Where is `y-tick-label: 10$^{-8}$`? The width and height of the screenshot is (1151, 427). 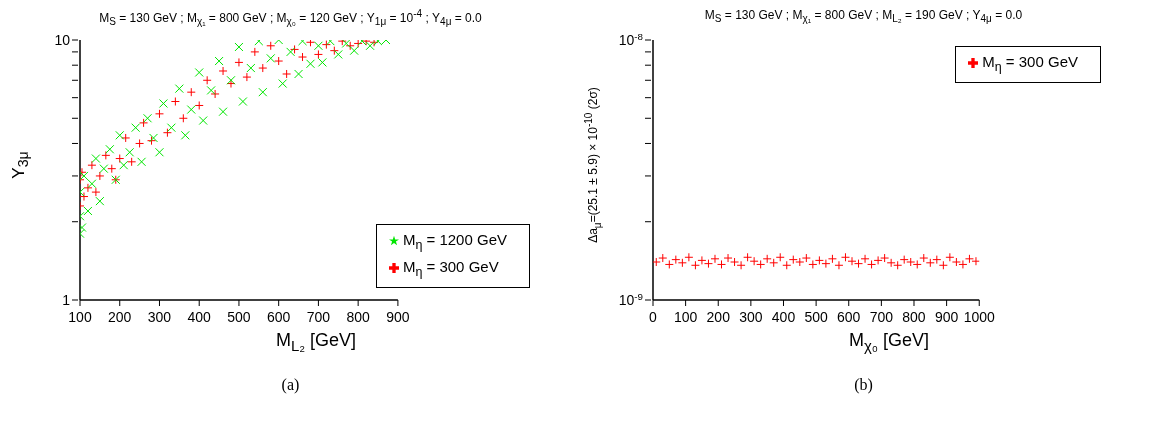 y-tick-label: 10$^{-8}$ is located at coordinates (631, 39).